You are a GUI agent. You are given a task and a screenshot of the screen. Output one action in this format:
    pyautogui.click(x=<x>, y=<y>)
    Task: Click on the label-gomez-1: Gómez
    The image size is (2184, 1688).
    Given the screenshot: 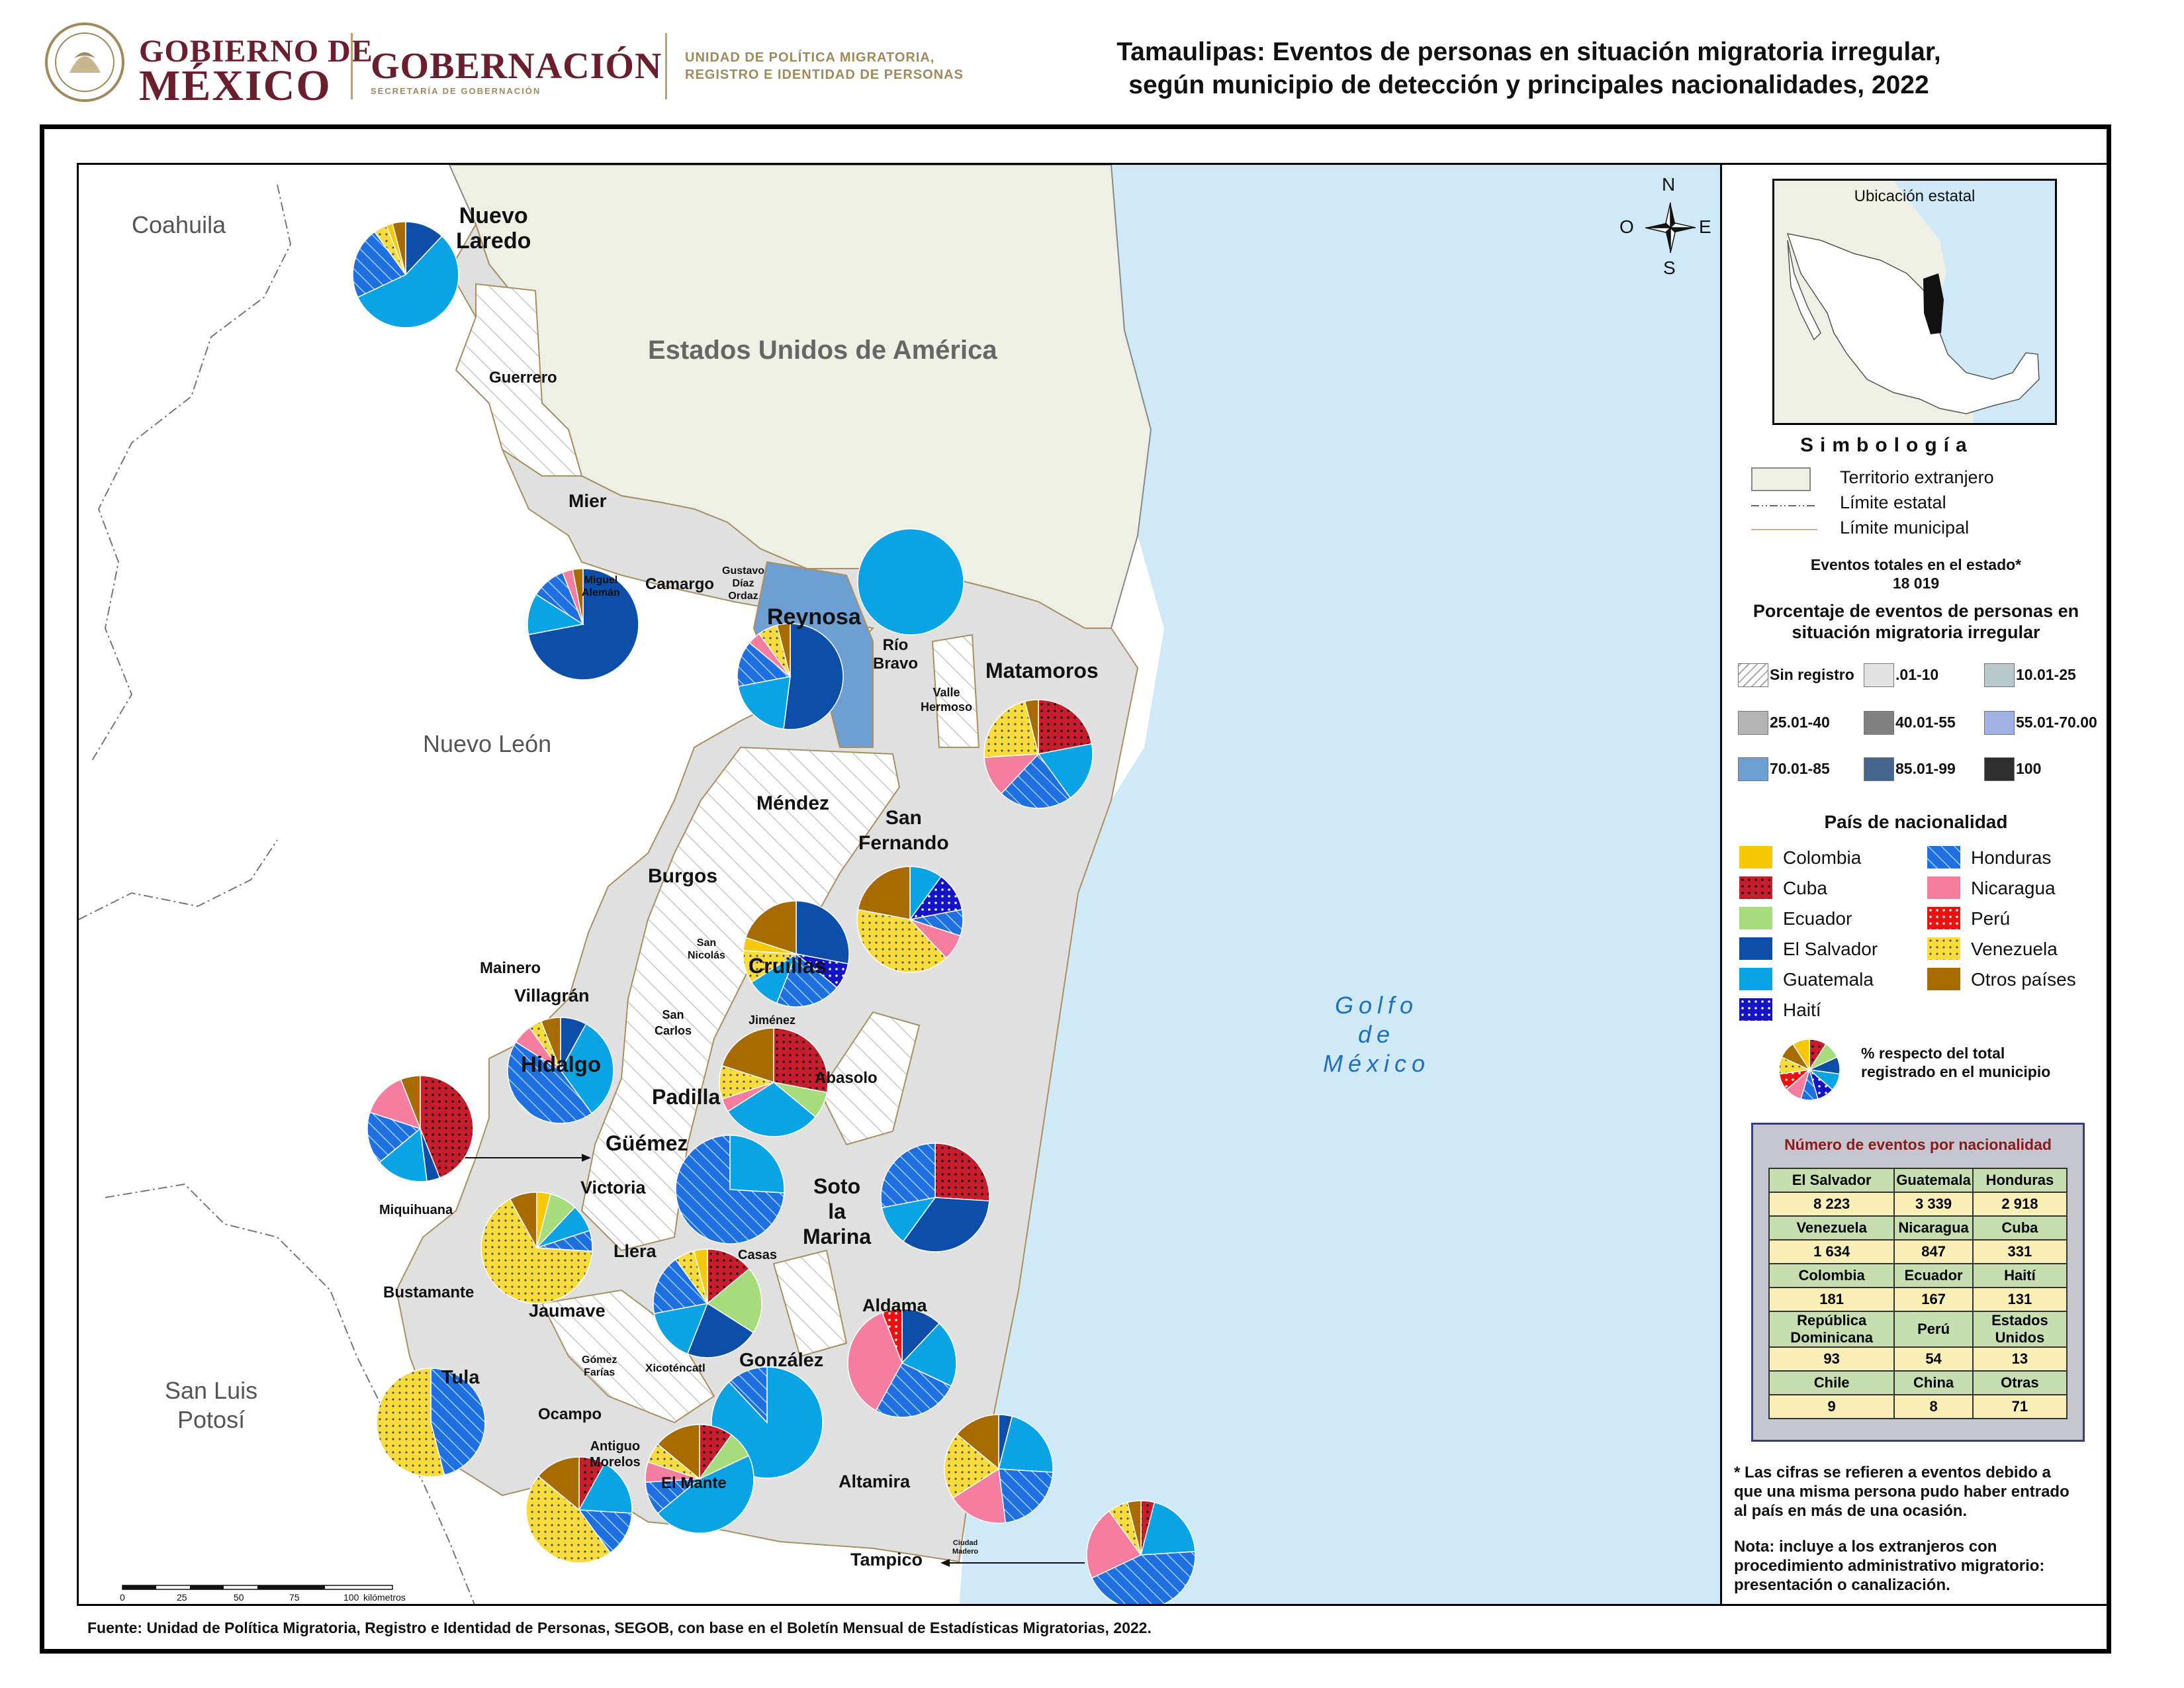 What is the action you would take?
    pyautogui.click(x=599, y=1360)
    